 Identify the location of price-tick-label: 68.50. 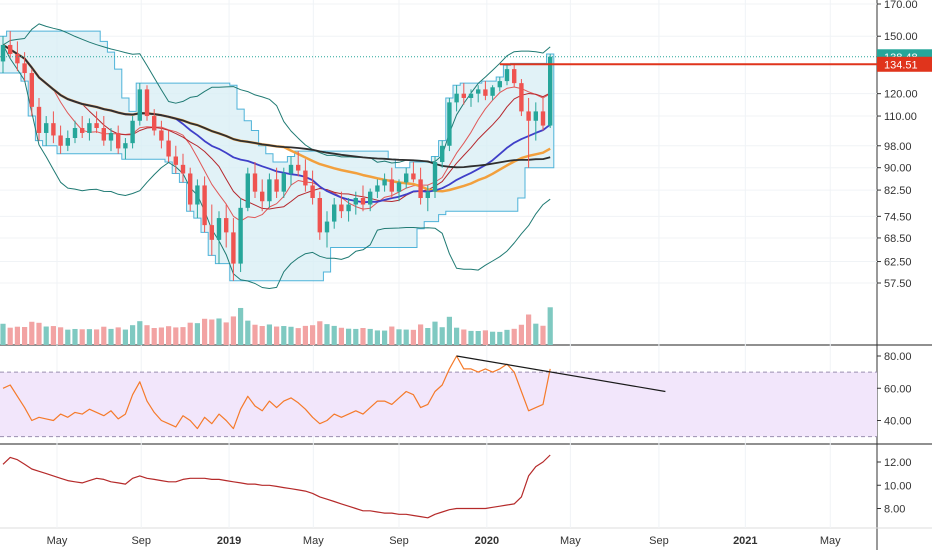
(898, 239).